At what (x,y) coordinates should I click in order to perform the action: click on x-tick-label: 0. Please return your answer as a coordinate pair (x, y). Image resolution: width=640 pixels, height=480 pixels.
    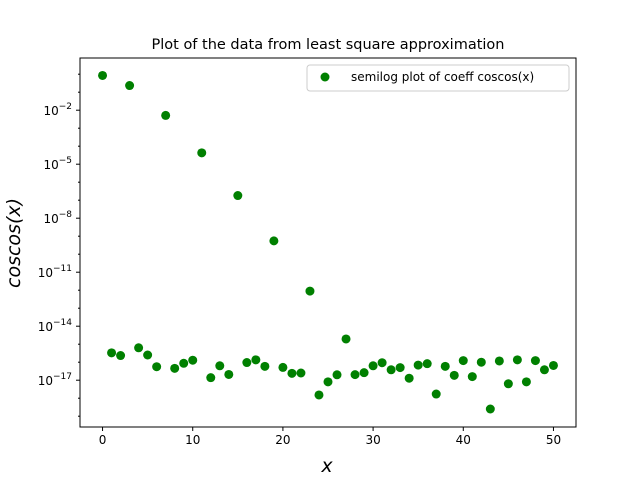
    Looking at the image, I should click on (103, 440).